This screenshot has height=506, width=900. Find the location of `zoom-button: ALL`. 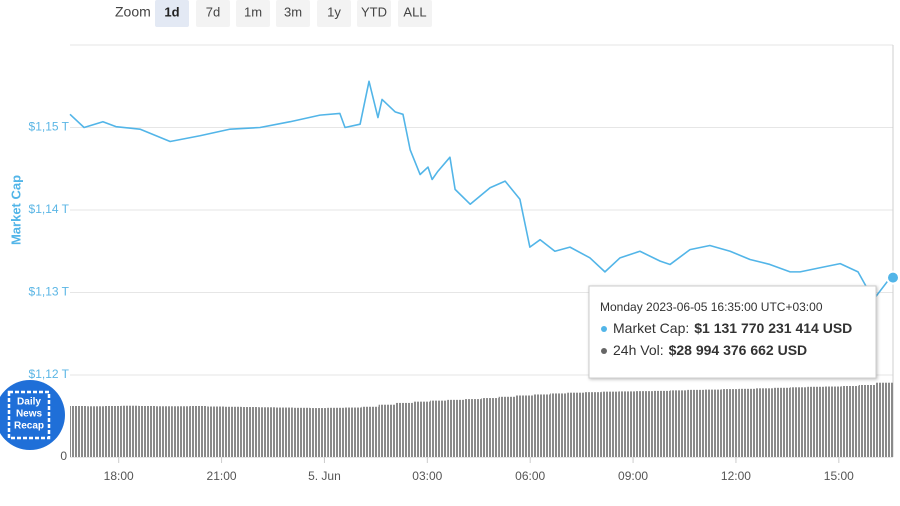

zoom-button: ALL is located at coordinates (415, 13).